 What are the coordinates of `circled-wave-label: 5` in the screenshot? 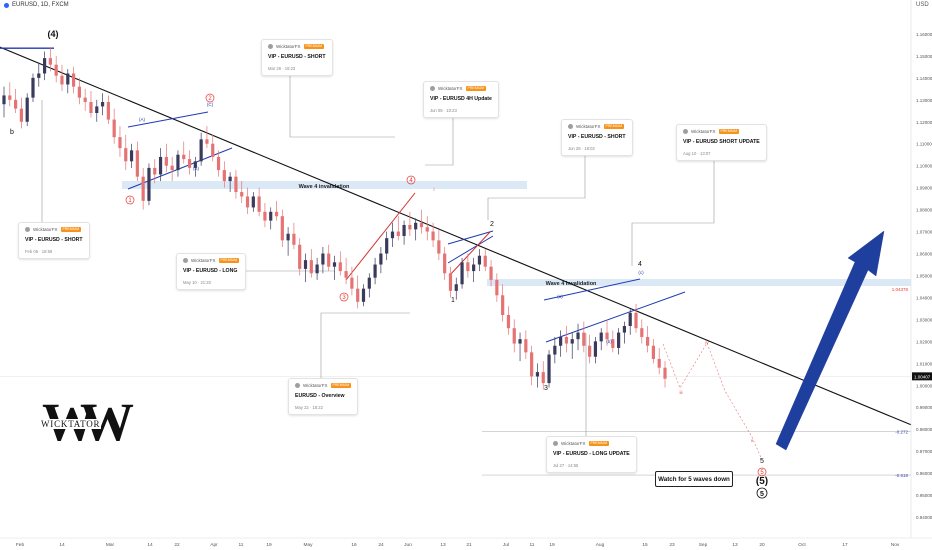 It's located at (762, 473).